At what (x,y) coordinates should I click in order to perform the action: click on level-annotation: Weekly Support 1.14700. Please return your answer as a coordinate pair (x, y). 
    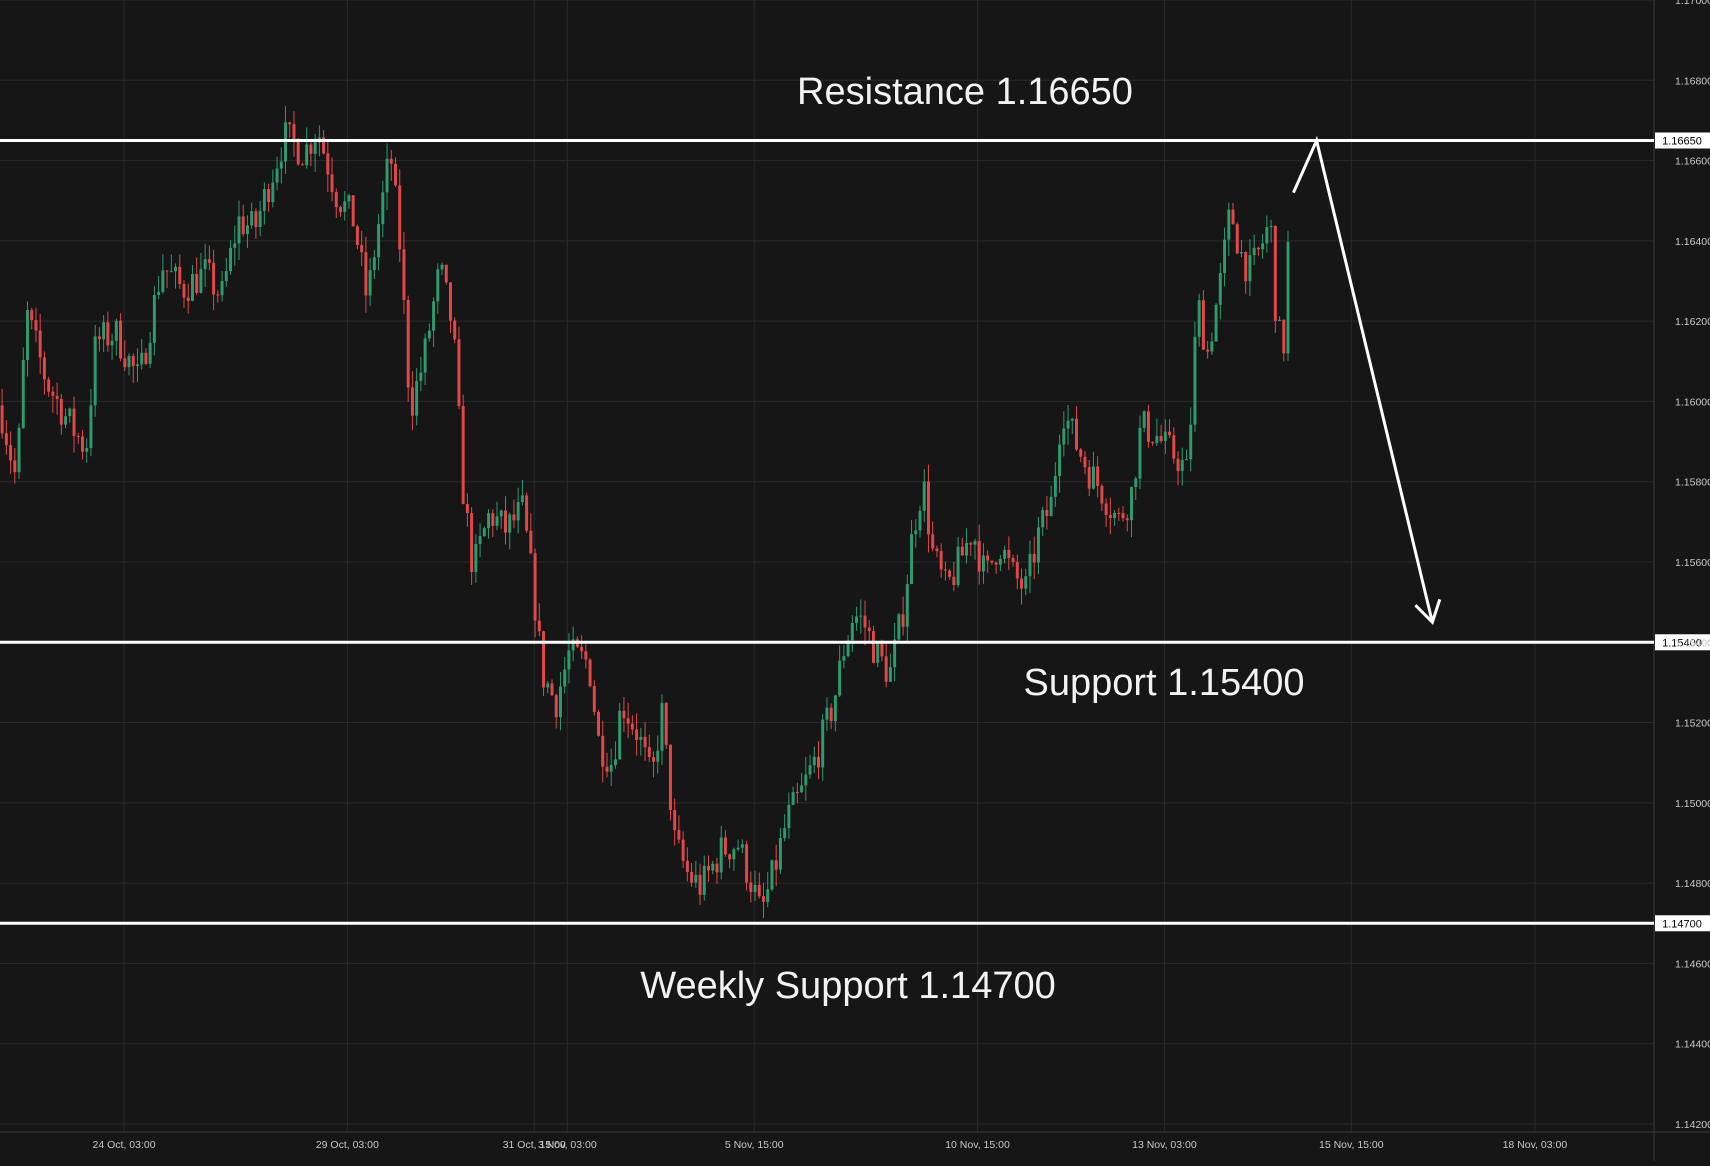
    Looking at the image, I should click on (847, 986).